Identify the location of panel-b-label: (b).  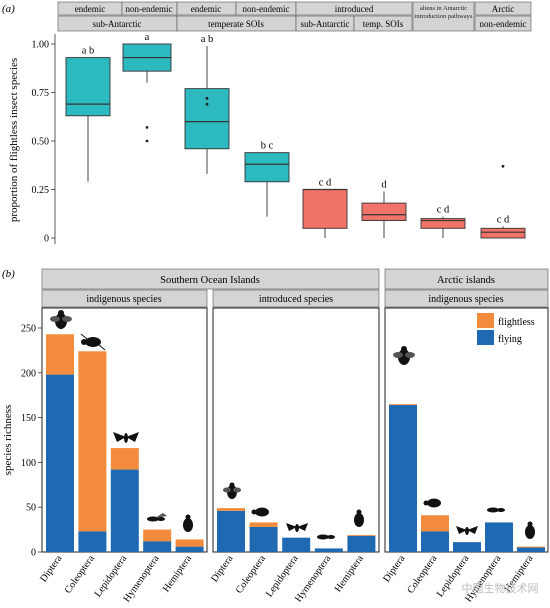
(8, 274).